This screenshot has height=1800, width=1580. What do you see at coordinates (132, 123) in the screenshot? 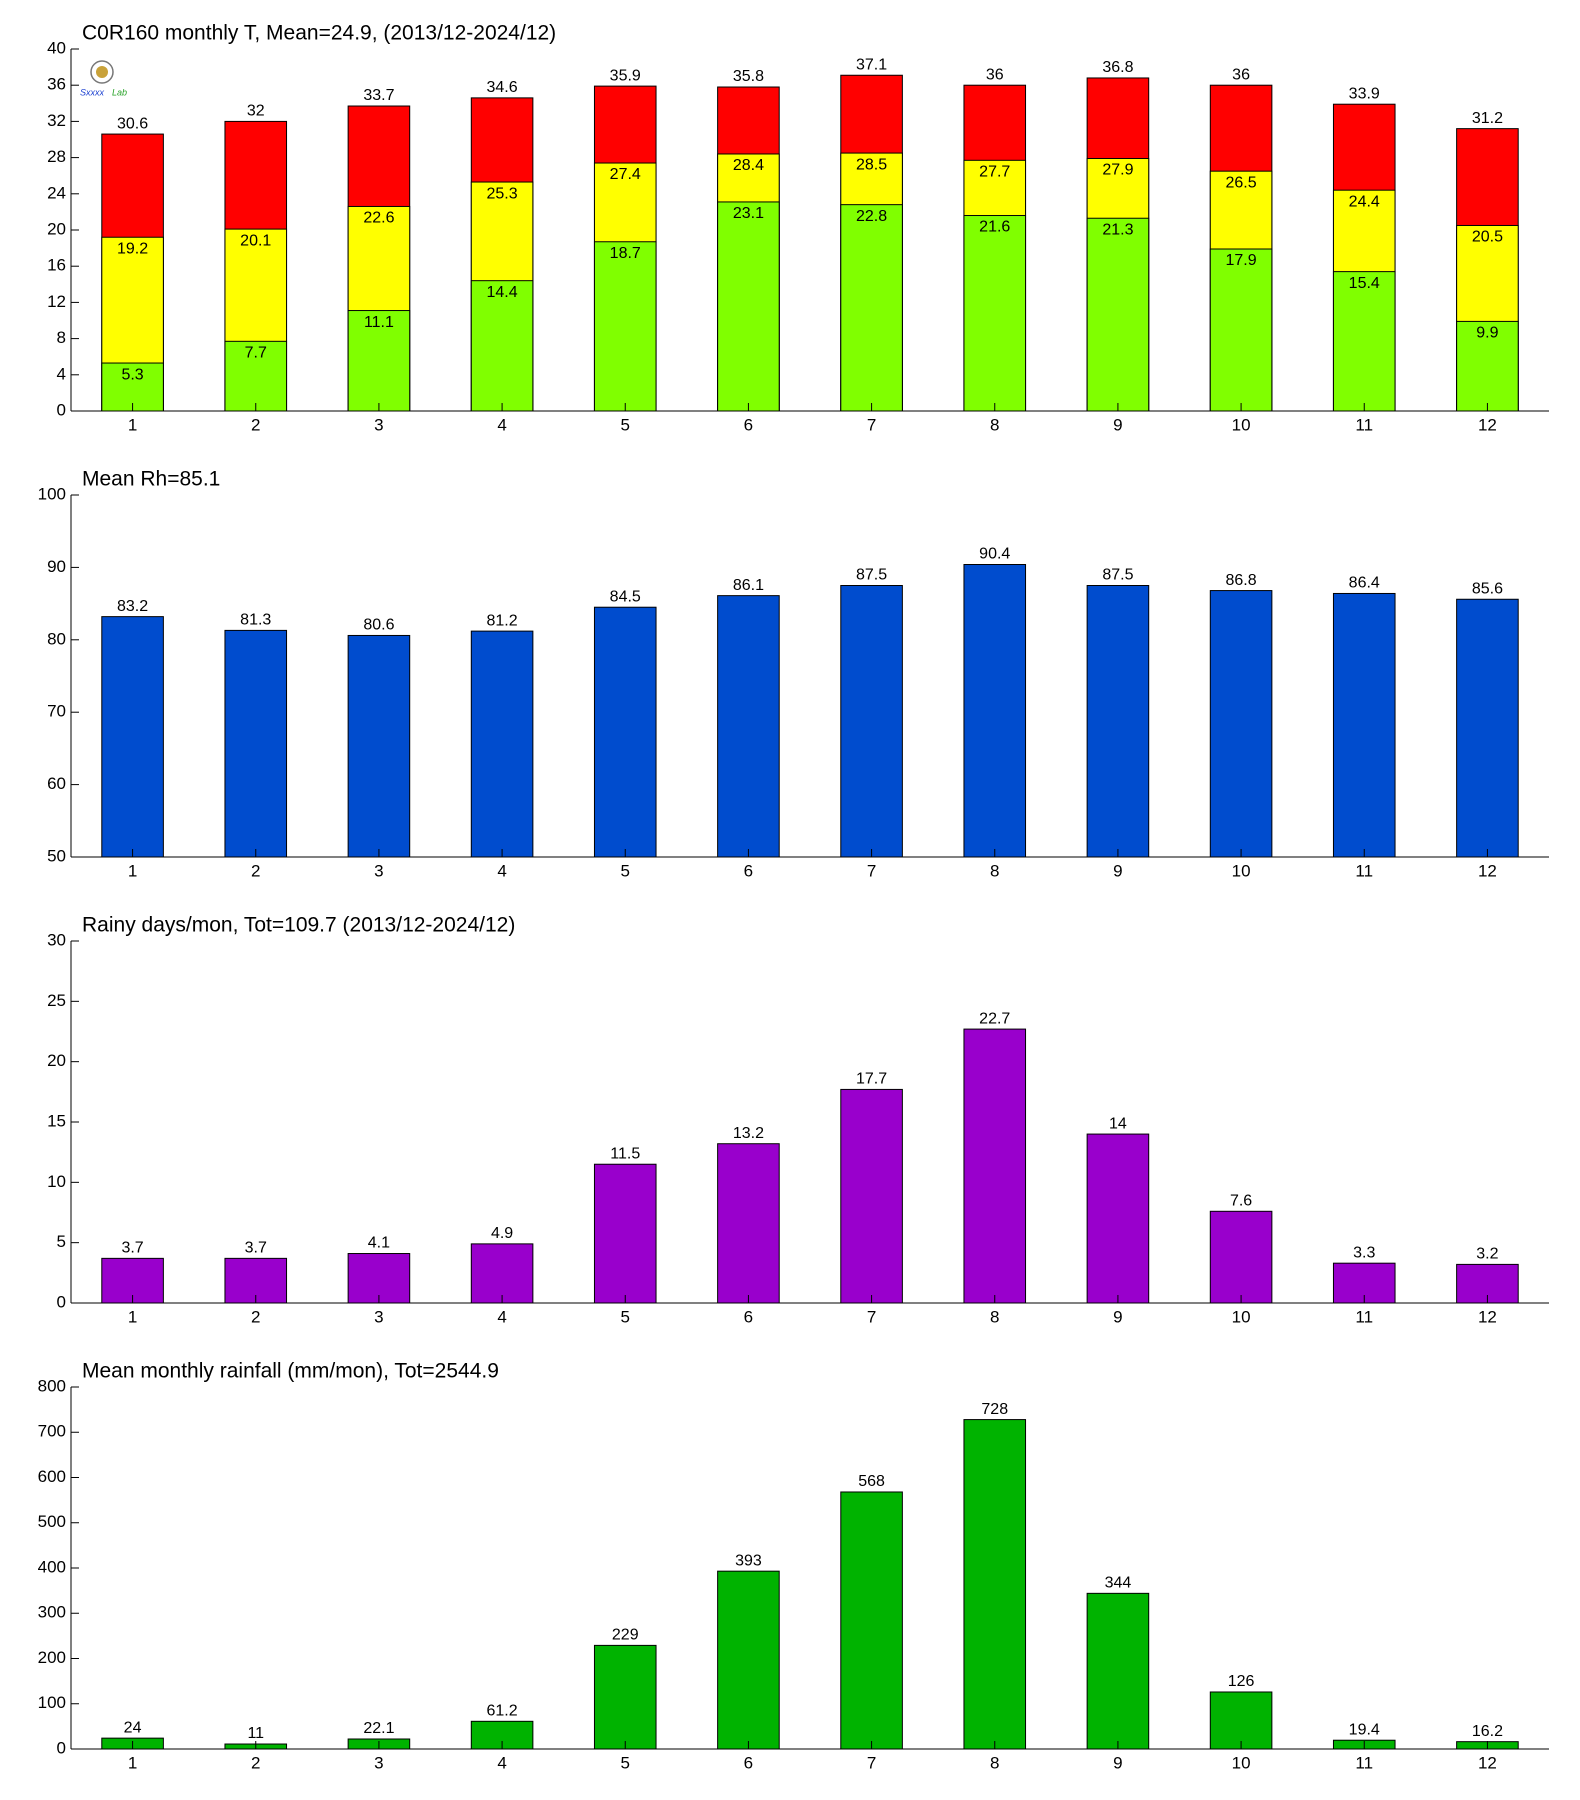
I see `value-label: 30.6` at bounding box center [132, 123].